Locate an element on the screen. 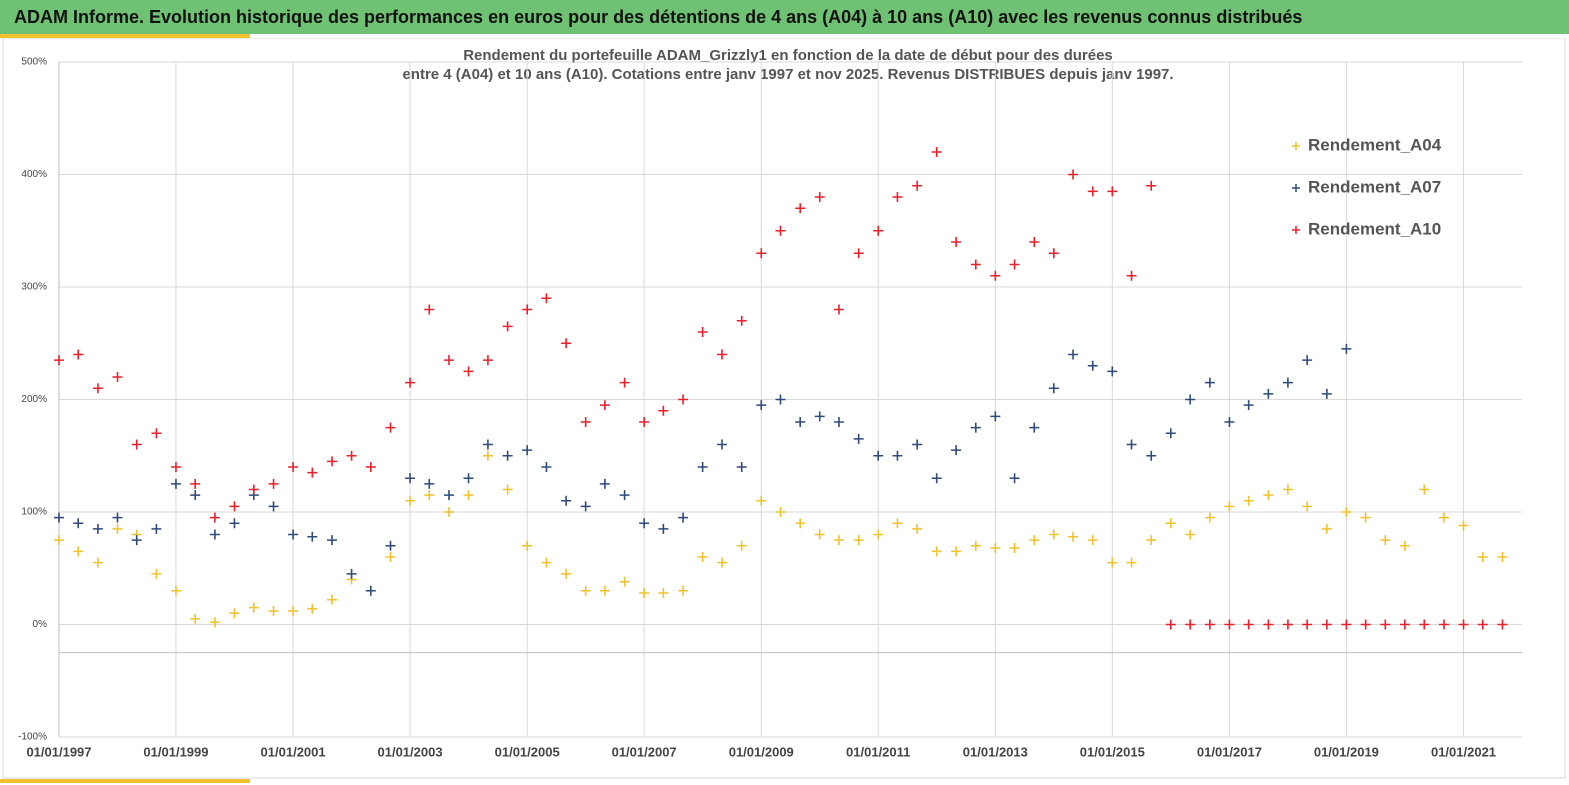 Image resolution: width=1569 pixels, height=785 pixels. x-tick-label: 01/01/2003 is located at coordinates (410, 751).